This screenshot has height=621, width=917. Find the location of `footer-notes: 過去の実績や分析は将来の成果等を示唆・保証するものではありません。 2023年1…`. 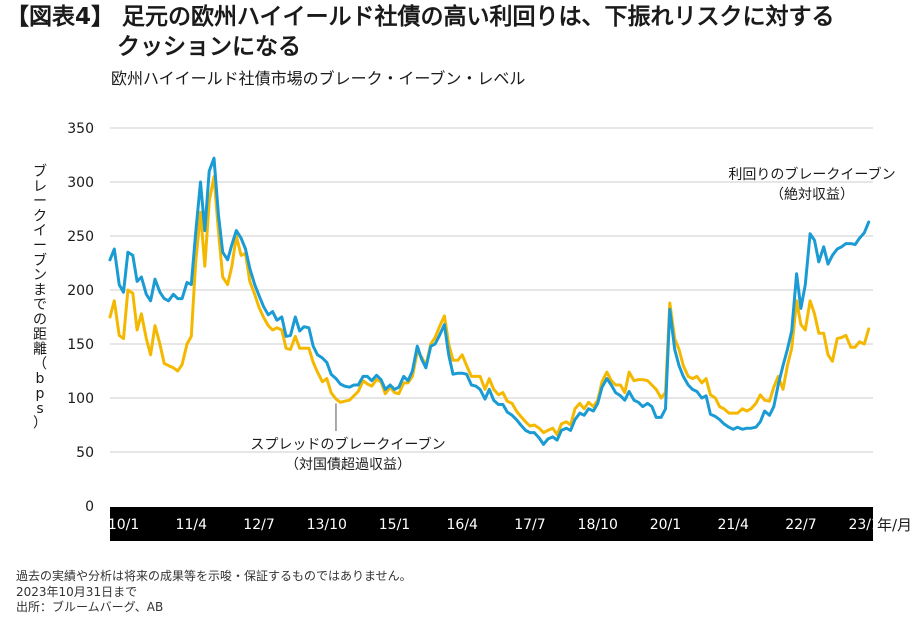

footer-notes: 過去の実績や分析は将来の成果等を示唆・保証するものではありません。 2023年1… is located at coordinates (214, 592).